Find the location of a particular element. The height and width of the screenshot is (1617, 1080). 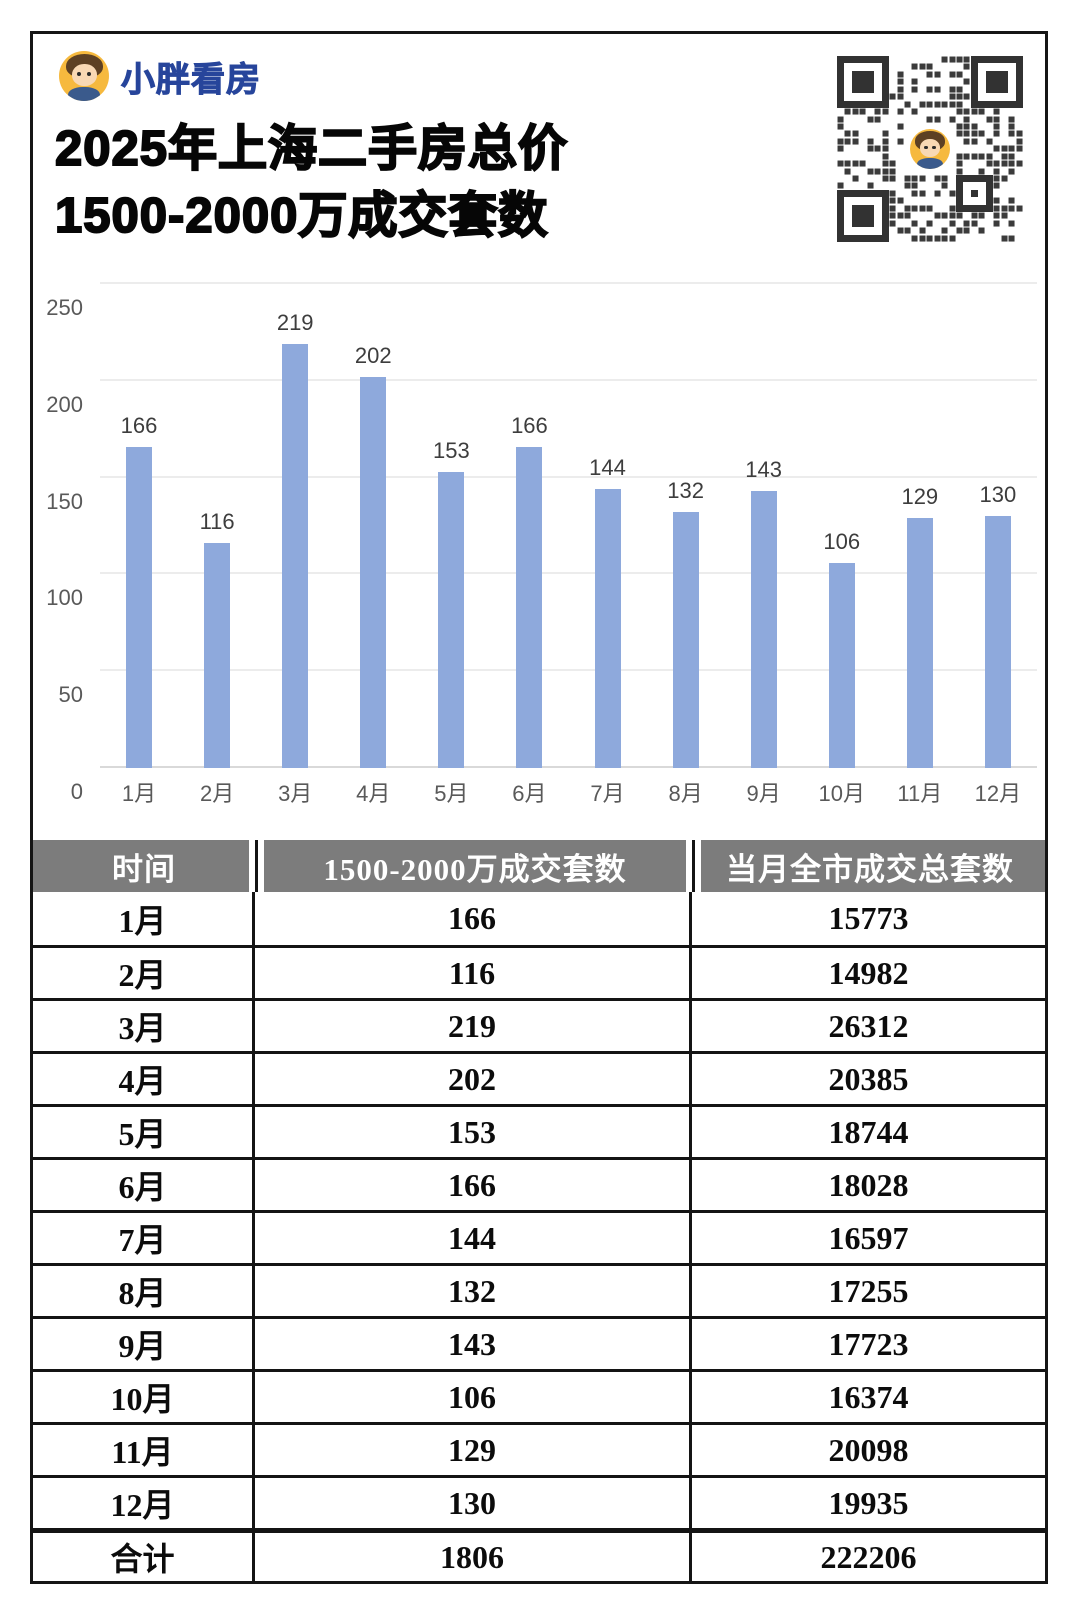

y-axis-tick-label: 150 is located at coordinates (64, 501).